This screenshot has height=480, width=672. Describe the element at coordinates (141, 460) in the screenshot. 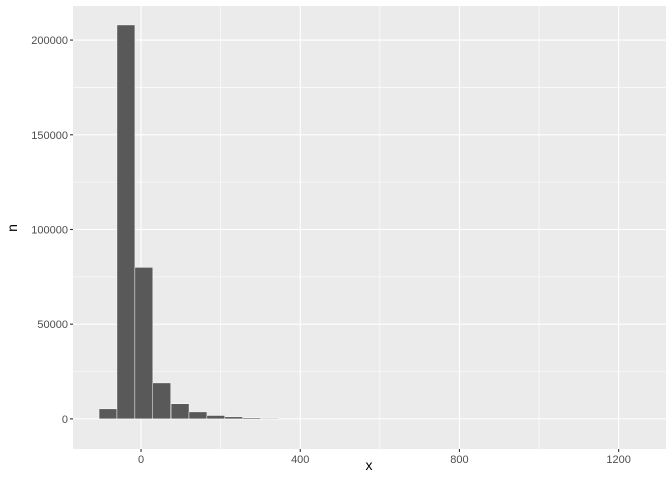

I see `x-tick-label: 0` at that location.